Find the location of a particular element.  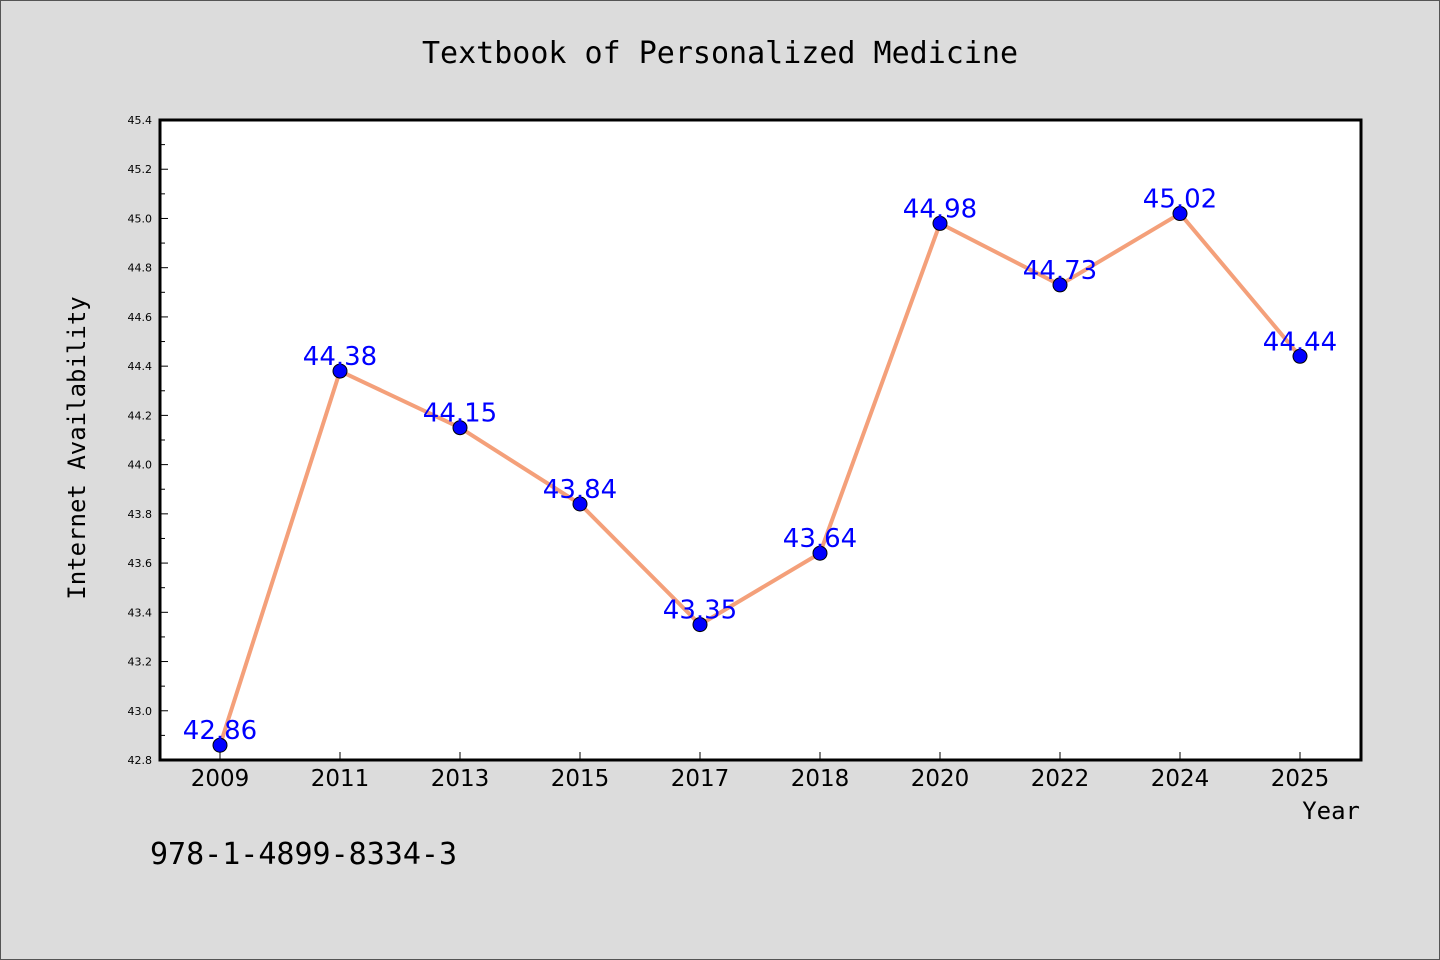

y-tick-label: 45.2 is located at coordinates (140, 169).